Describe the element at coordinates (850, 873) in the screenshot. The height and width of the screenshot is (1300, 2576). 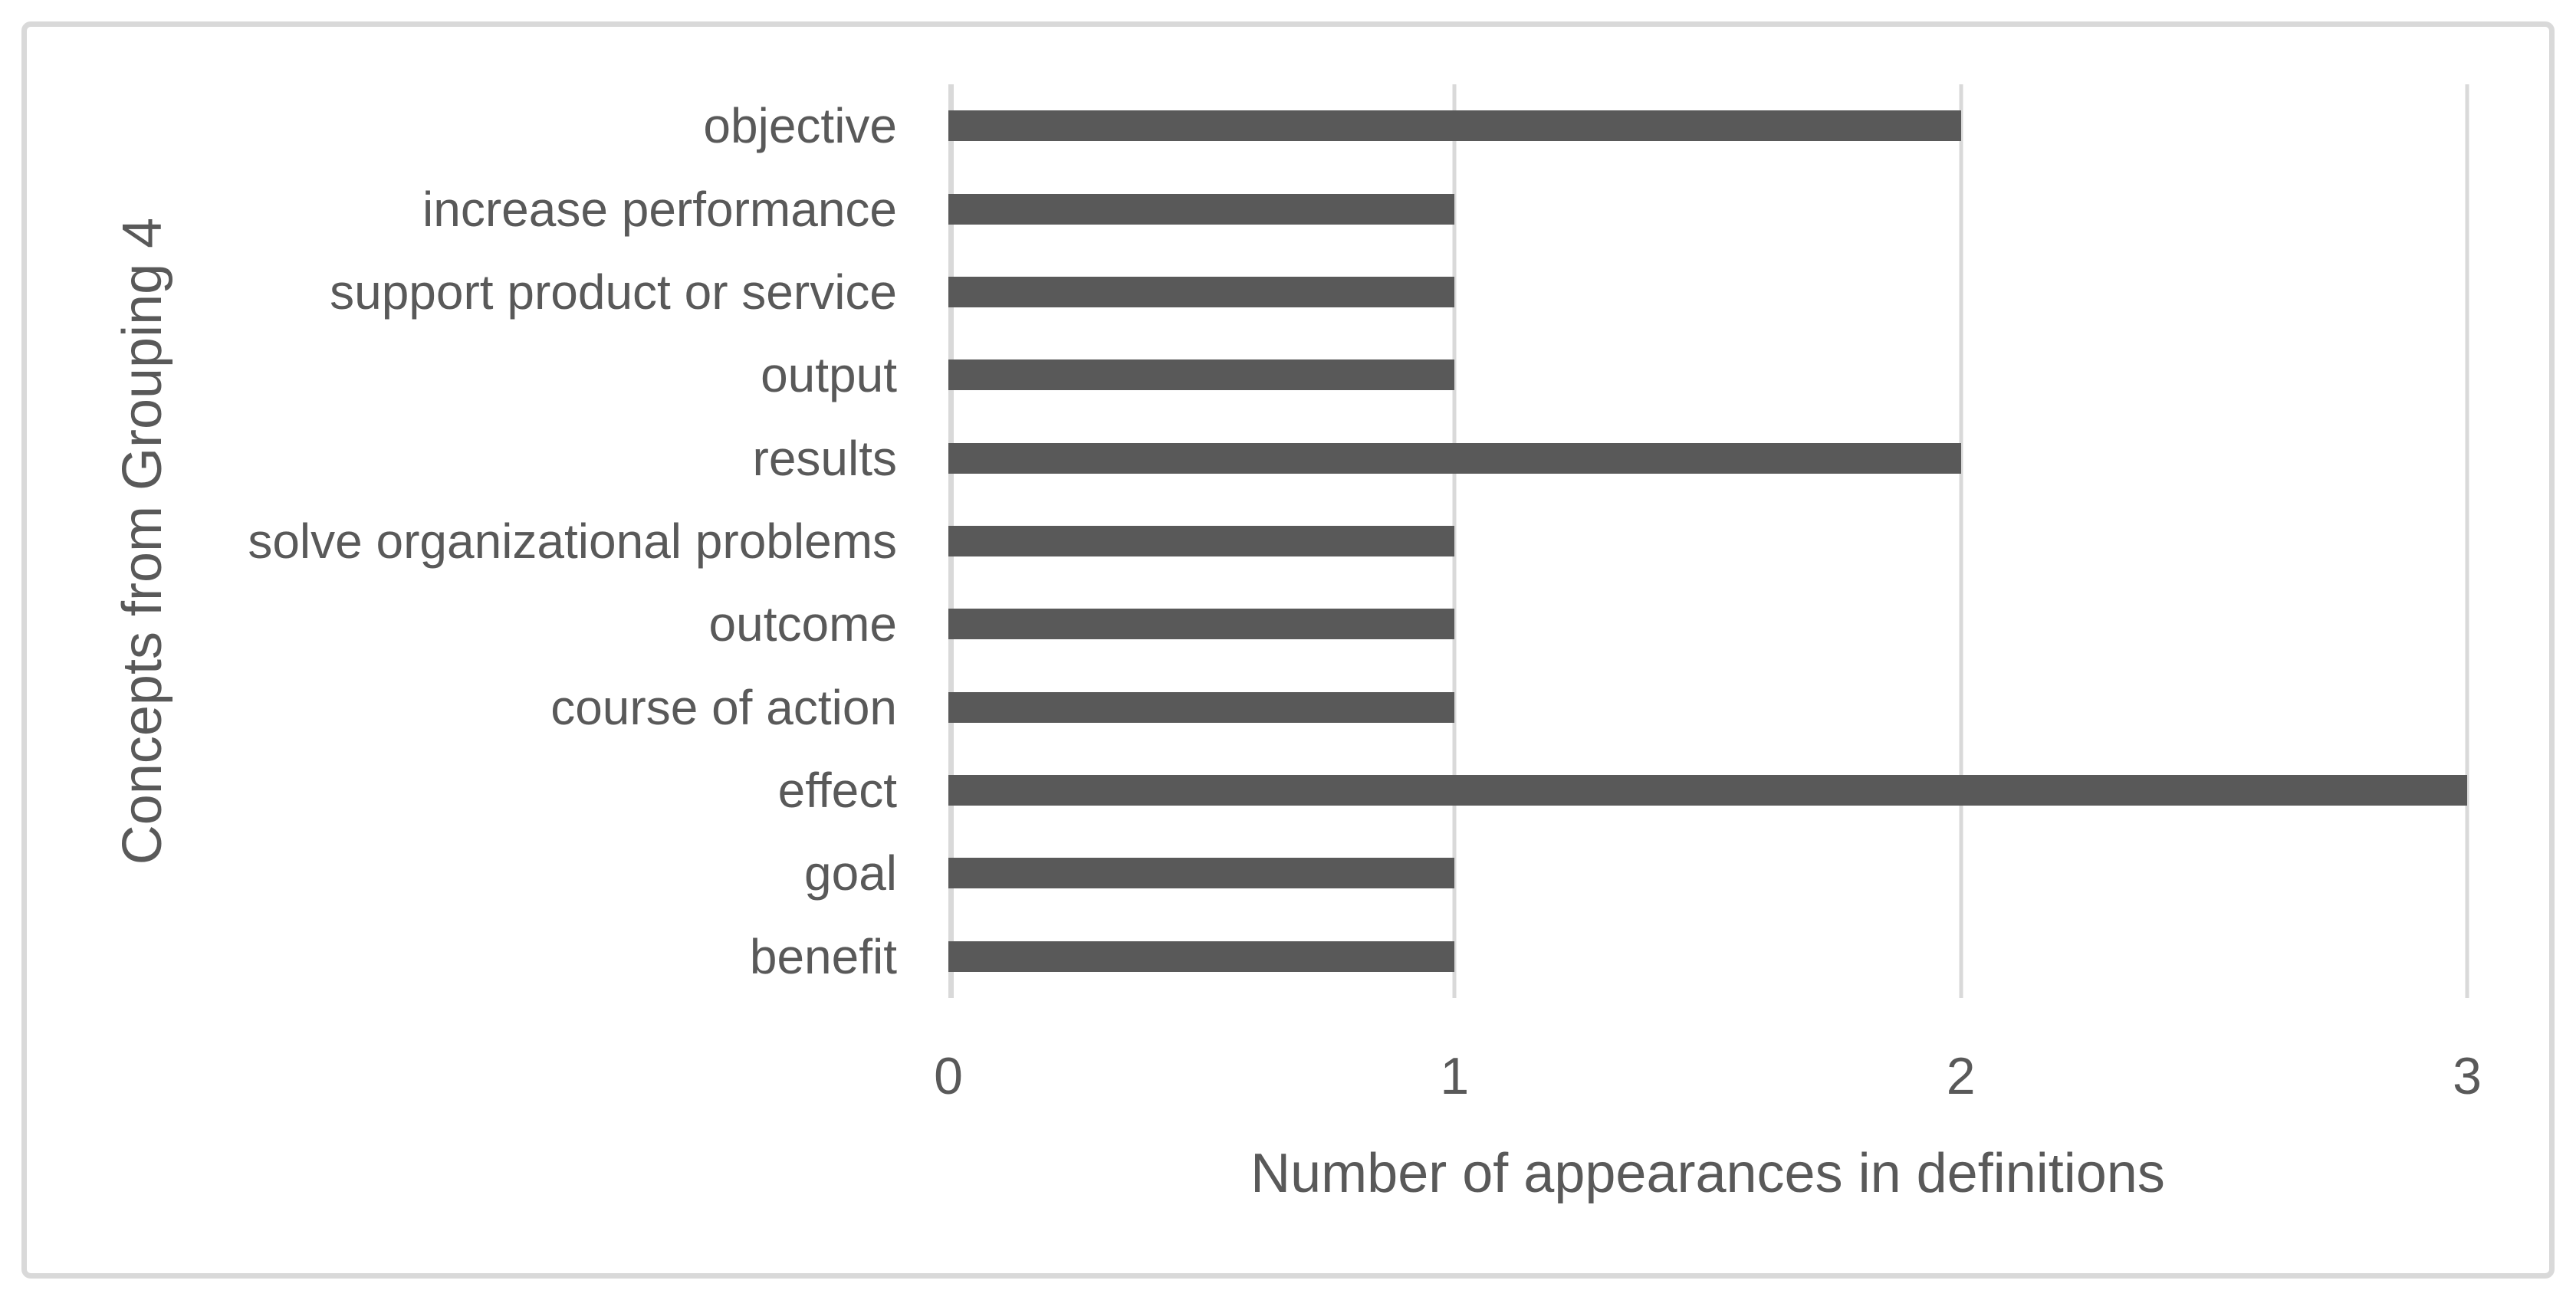
I see `category-label: goal` at that location.